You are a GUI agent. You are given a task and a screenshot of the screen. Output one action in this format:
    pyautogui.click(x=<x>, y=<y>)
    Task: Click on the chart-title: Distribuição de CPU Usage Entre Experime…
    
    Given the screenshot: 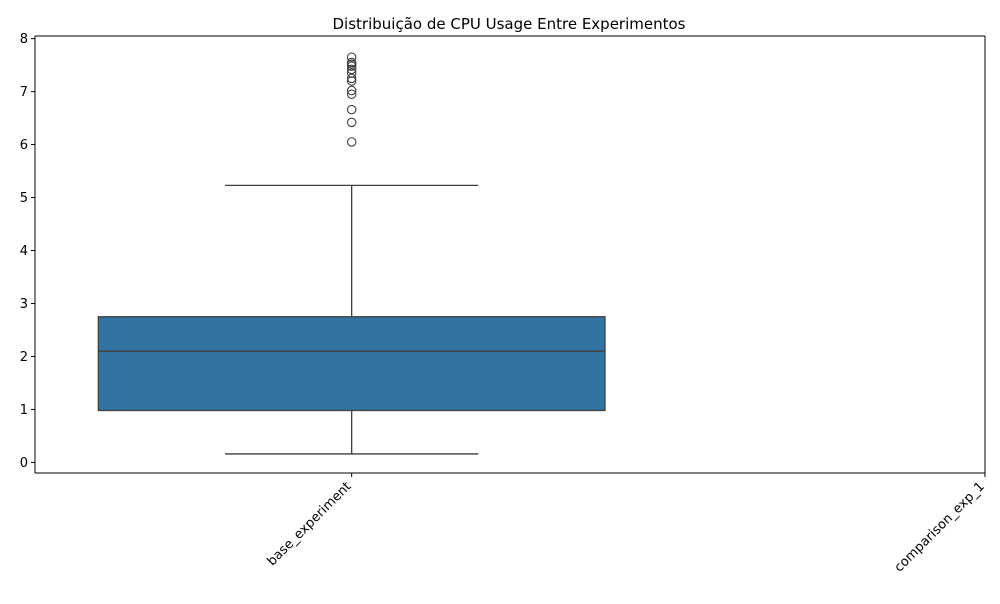 What is the action you would take?
    pyautogui.click(x=509, y=24)
    